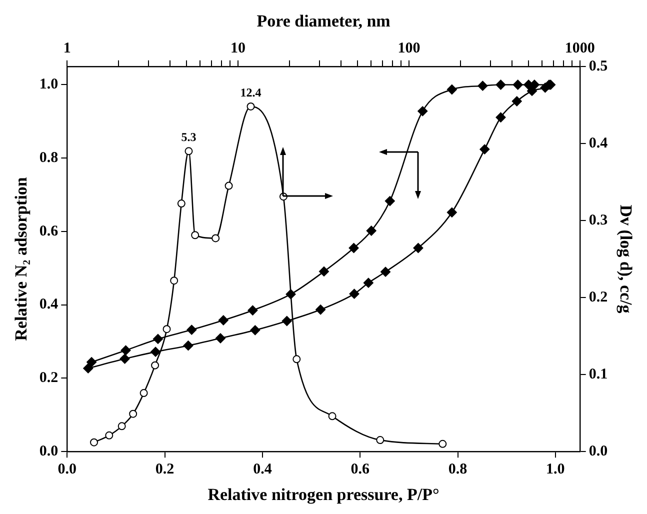  What do you see at coordinates (48, 378) in the screenshot?
I see `y-tick-label: 0.2` at bounding box center [48, 378].